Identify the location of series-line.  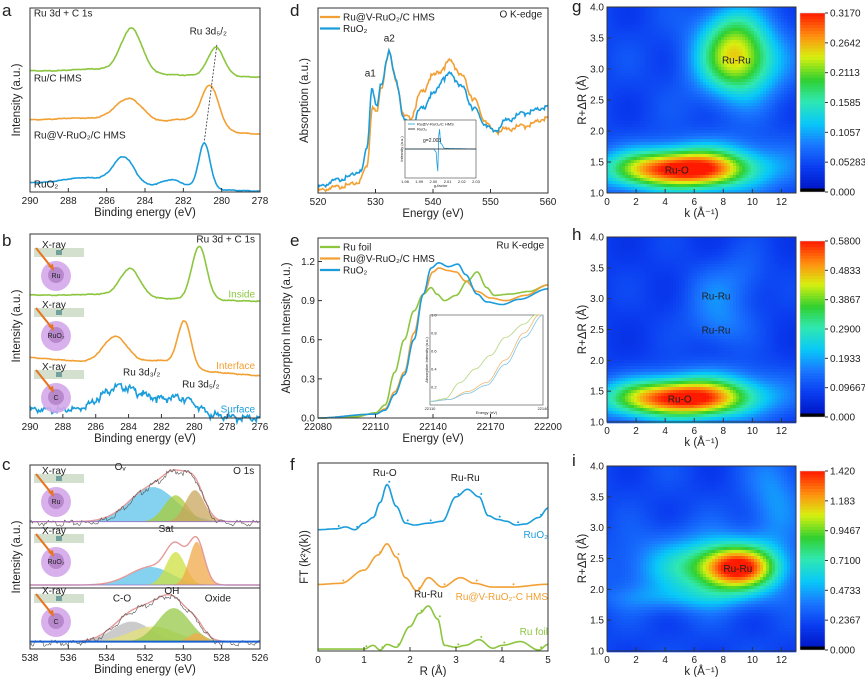
(144, 348).